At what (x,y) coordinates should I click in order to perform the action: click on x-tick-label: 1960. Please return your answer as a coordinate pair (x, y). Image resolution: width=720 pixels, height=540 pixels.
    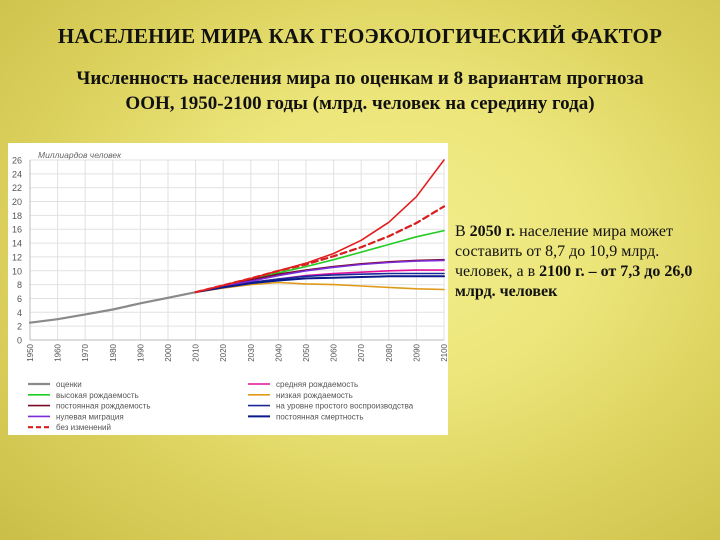
    Looking at the image, I should click on (58, 352).